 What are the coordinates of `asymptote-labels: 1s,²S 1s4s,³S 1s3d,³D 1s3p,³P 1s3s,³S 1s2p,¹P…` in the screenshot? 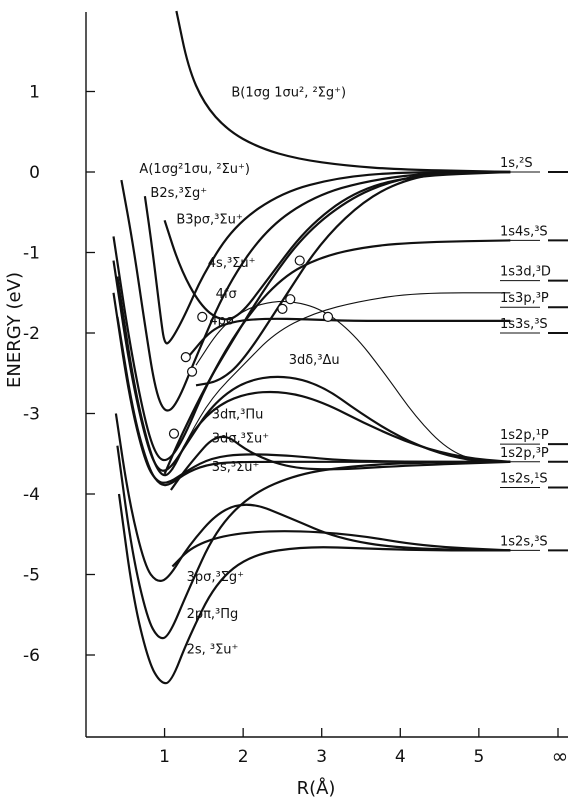 It's located at (534, 354).